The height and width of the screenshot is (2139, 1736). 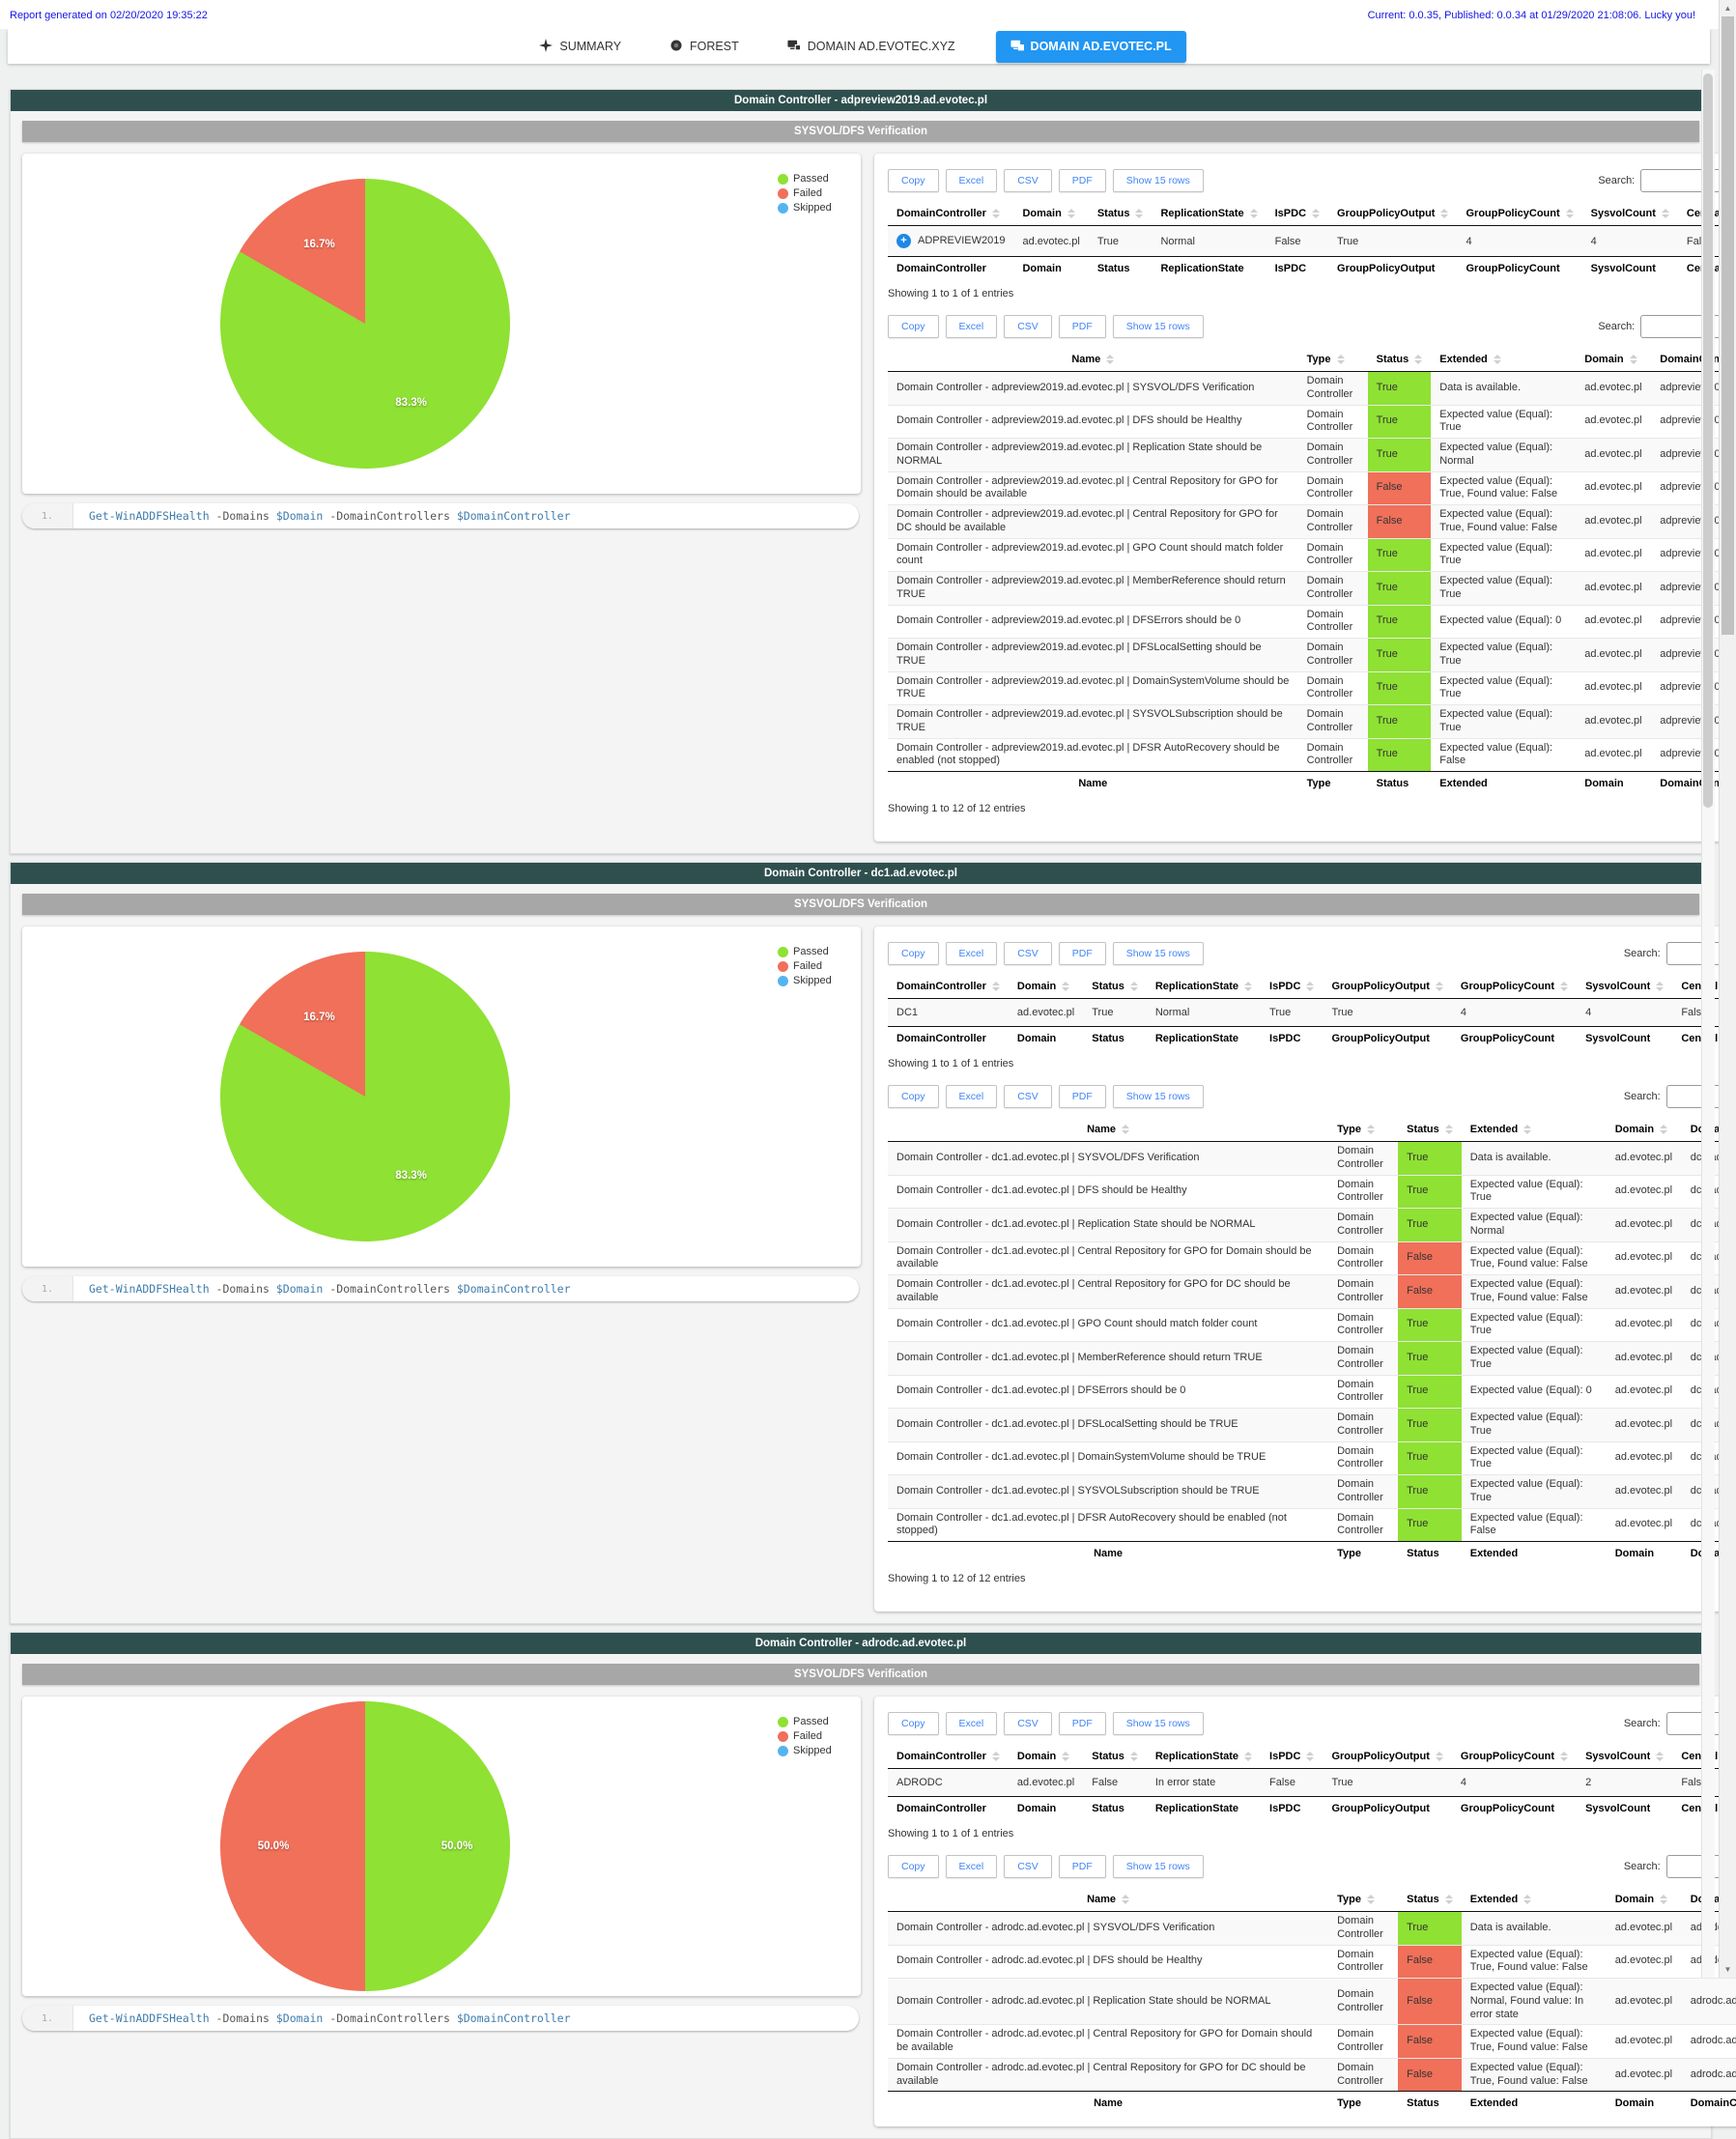 What do you see at coordinates (1090, 46) in the screenshot?
I see `nav-tab-domain-ad-evotec-pl: DOMAIN AD.EVOTEC.PL` at bounding box center [1090, 46].